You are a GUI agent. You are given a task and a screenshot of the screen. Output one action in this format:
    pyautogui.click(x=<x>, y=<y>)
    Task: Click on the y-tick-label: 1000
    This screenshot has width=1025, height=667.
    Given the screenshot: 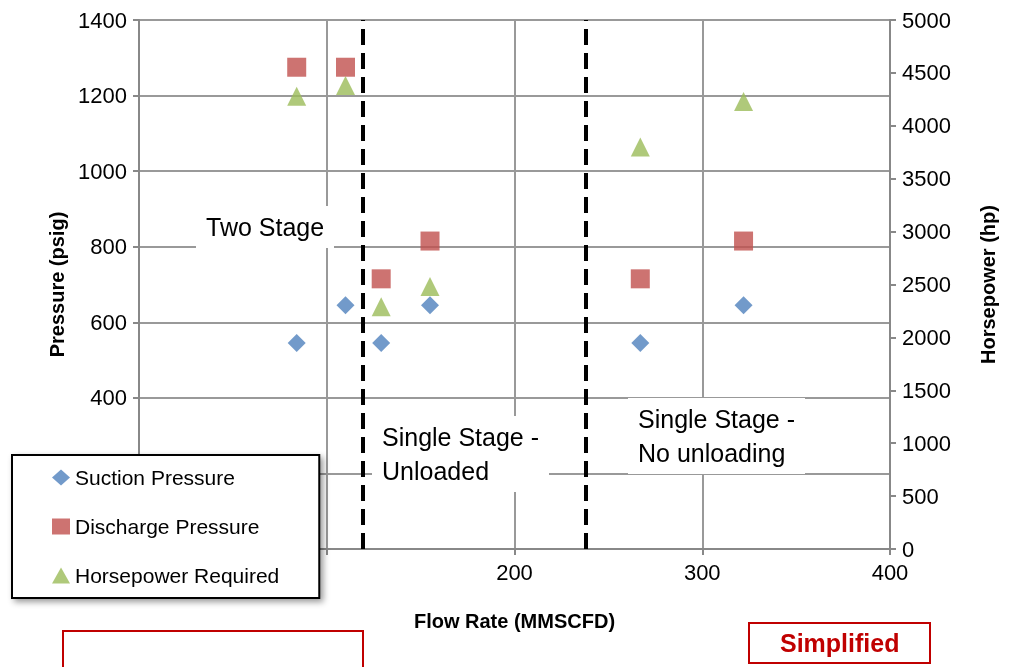 What is the action you would take?
    pyautogui.click(x=102, y=171)
    